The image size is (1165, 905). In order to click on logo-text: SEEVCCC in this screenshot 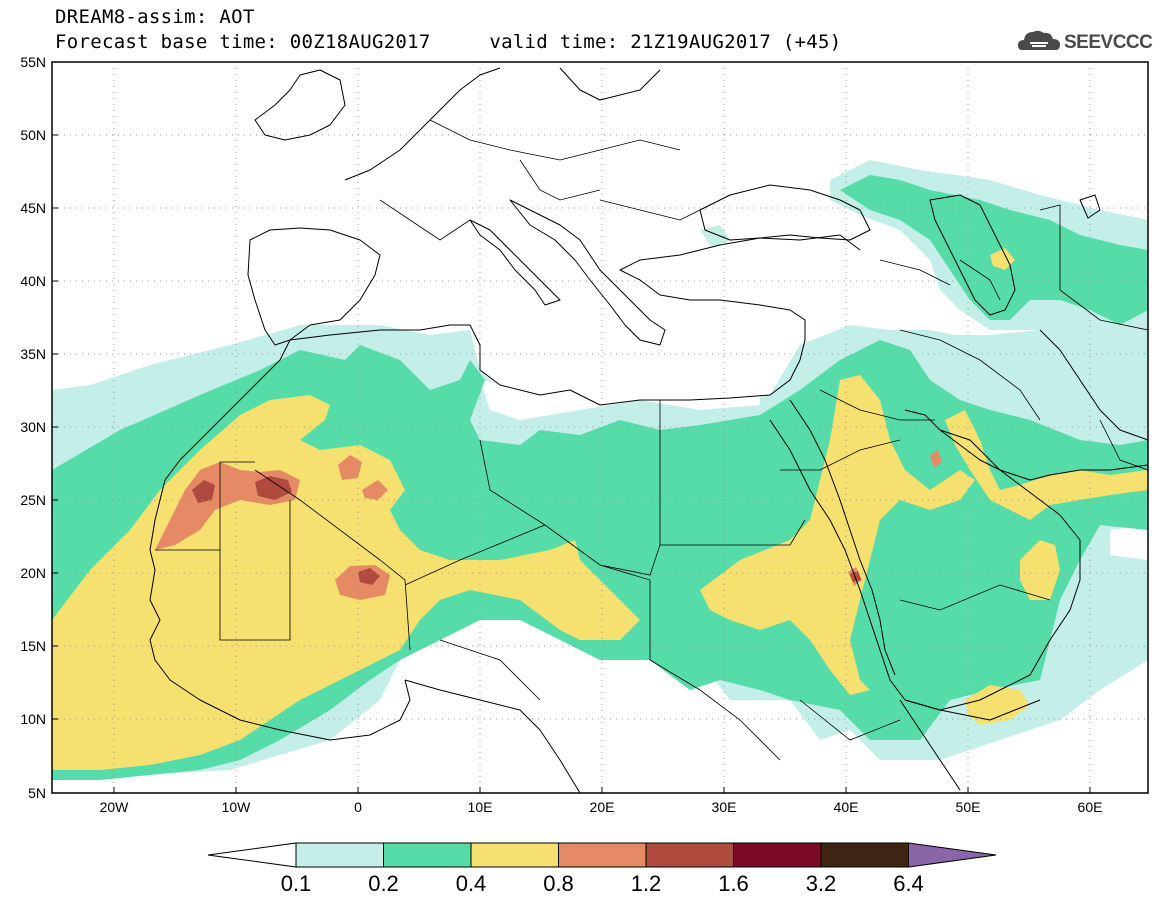, I will do `click(1108, 42)`.